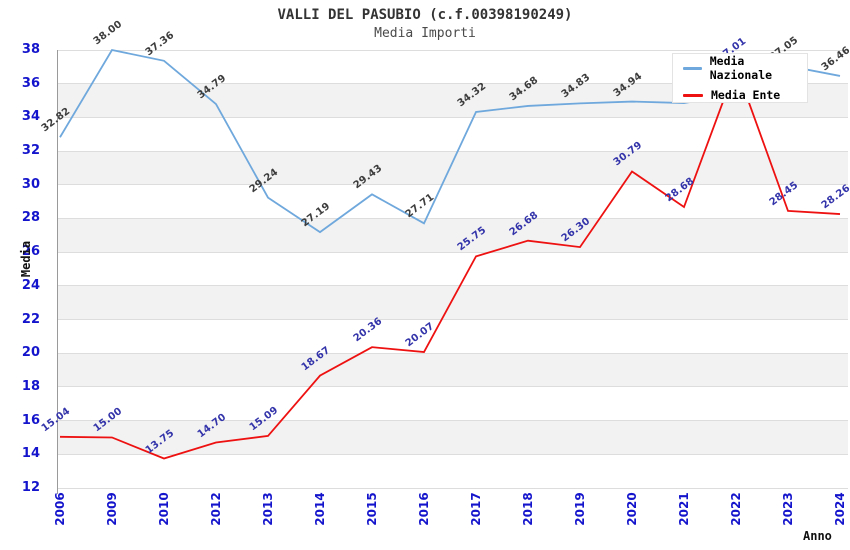 Image resolution: width=850 pixels, height=550 pixels. Describe the element at coordinates (817, 536) in the screenshot. I see `x-axis-title: Anno` at that location.